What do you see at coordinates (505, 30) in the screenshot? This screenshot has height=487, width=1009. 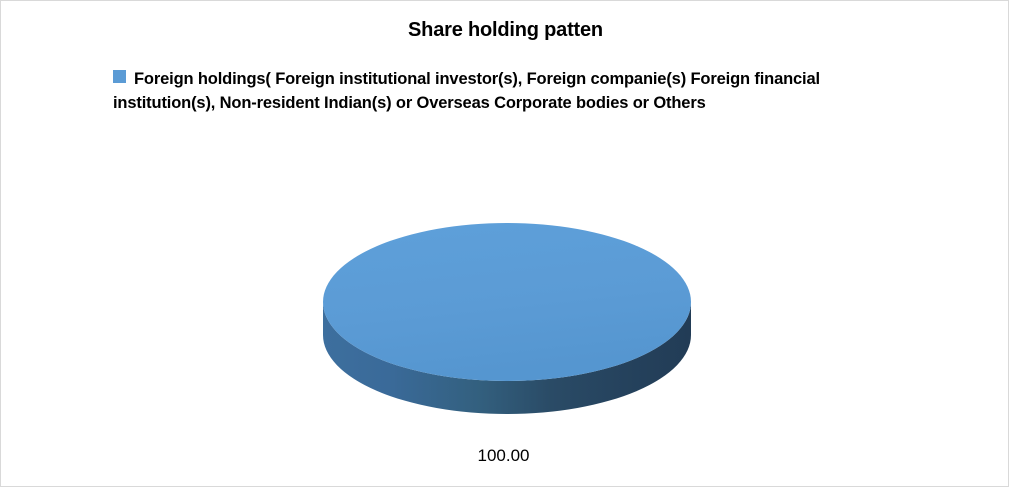 I see `chart-title: Share holding patten` at bounding box center [505, 30].